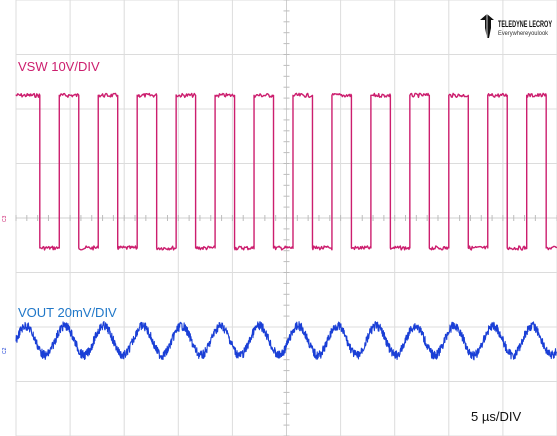  Describe the element at coordinates (496, 416) in the screenshot. I see `timebase-label: 5 µs/DIV` at that location.